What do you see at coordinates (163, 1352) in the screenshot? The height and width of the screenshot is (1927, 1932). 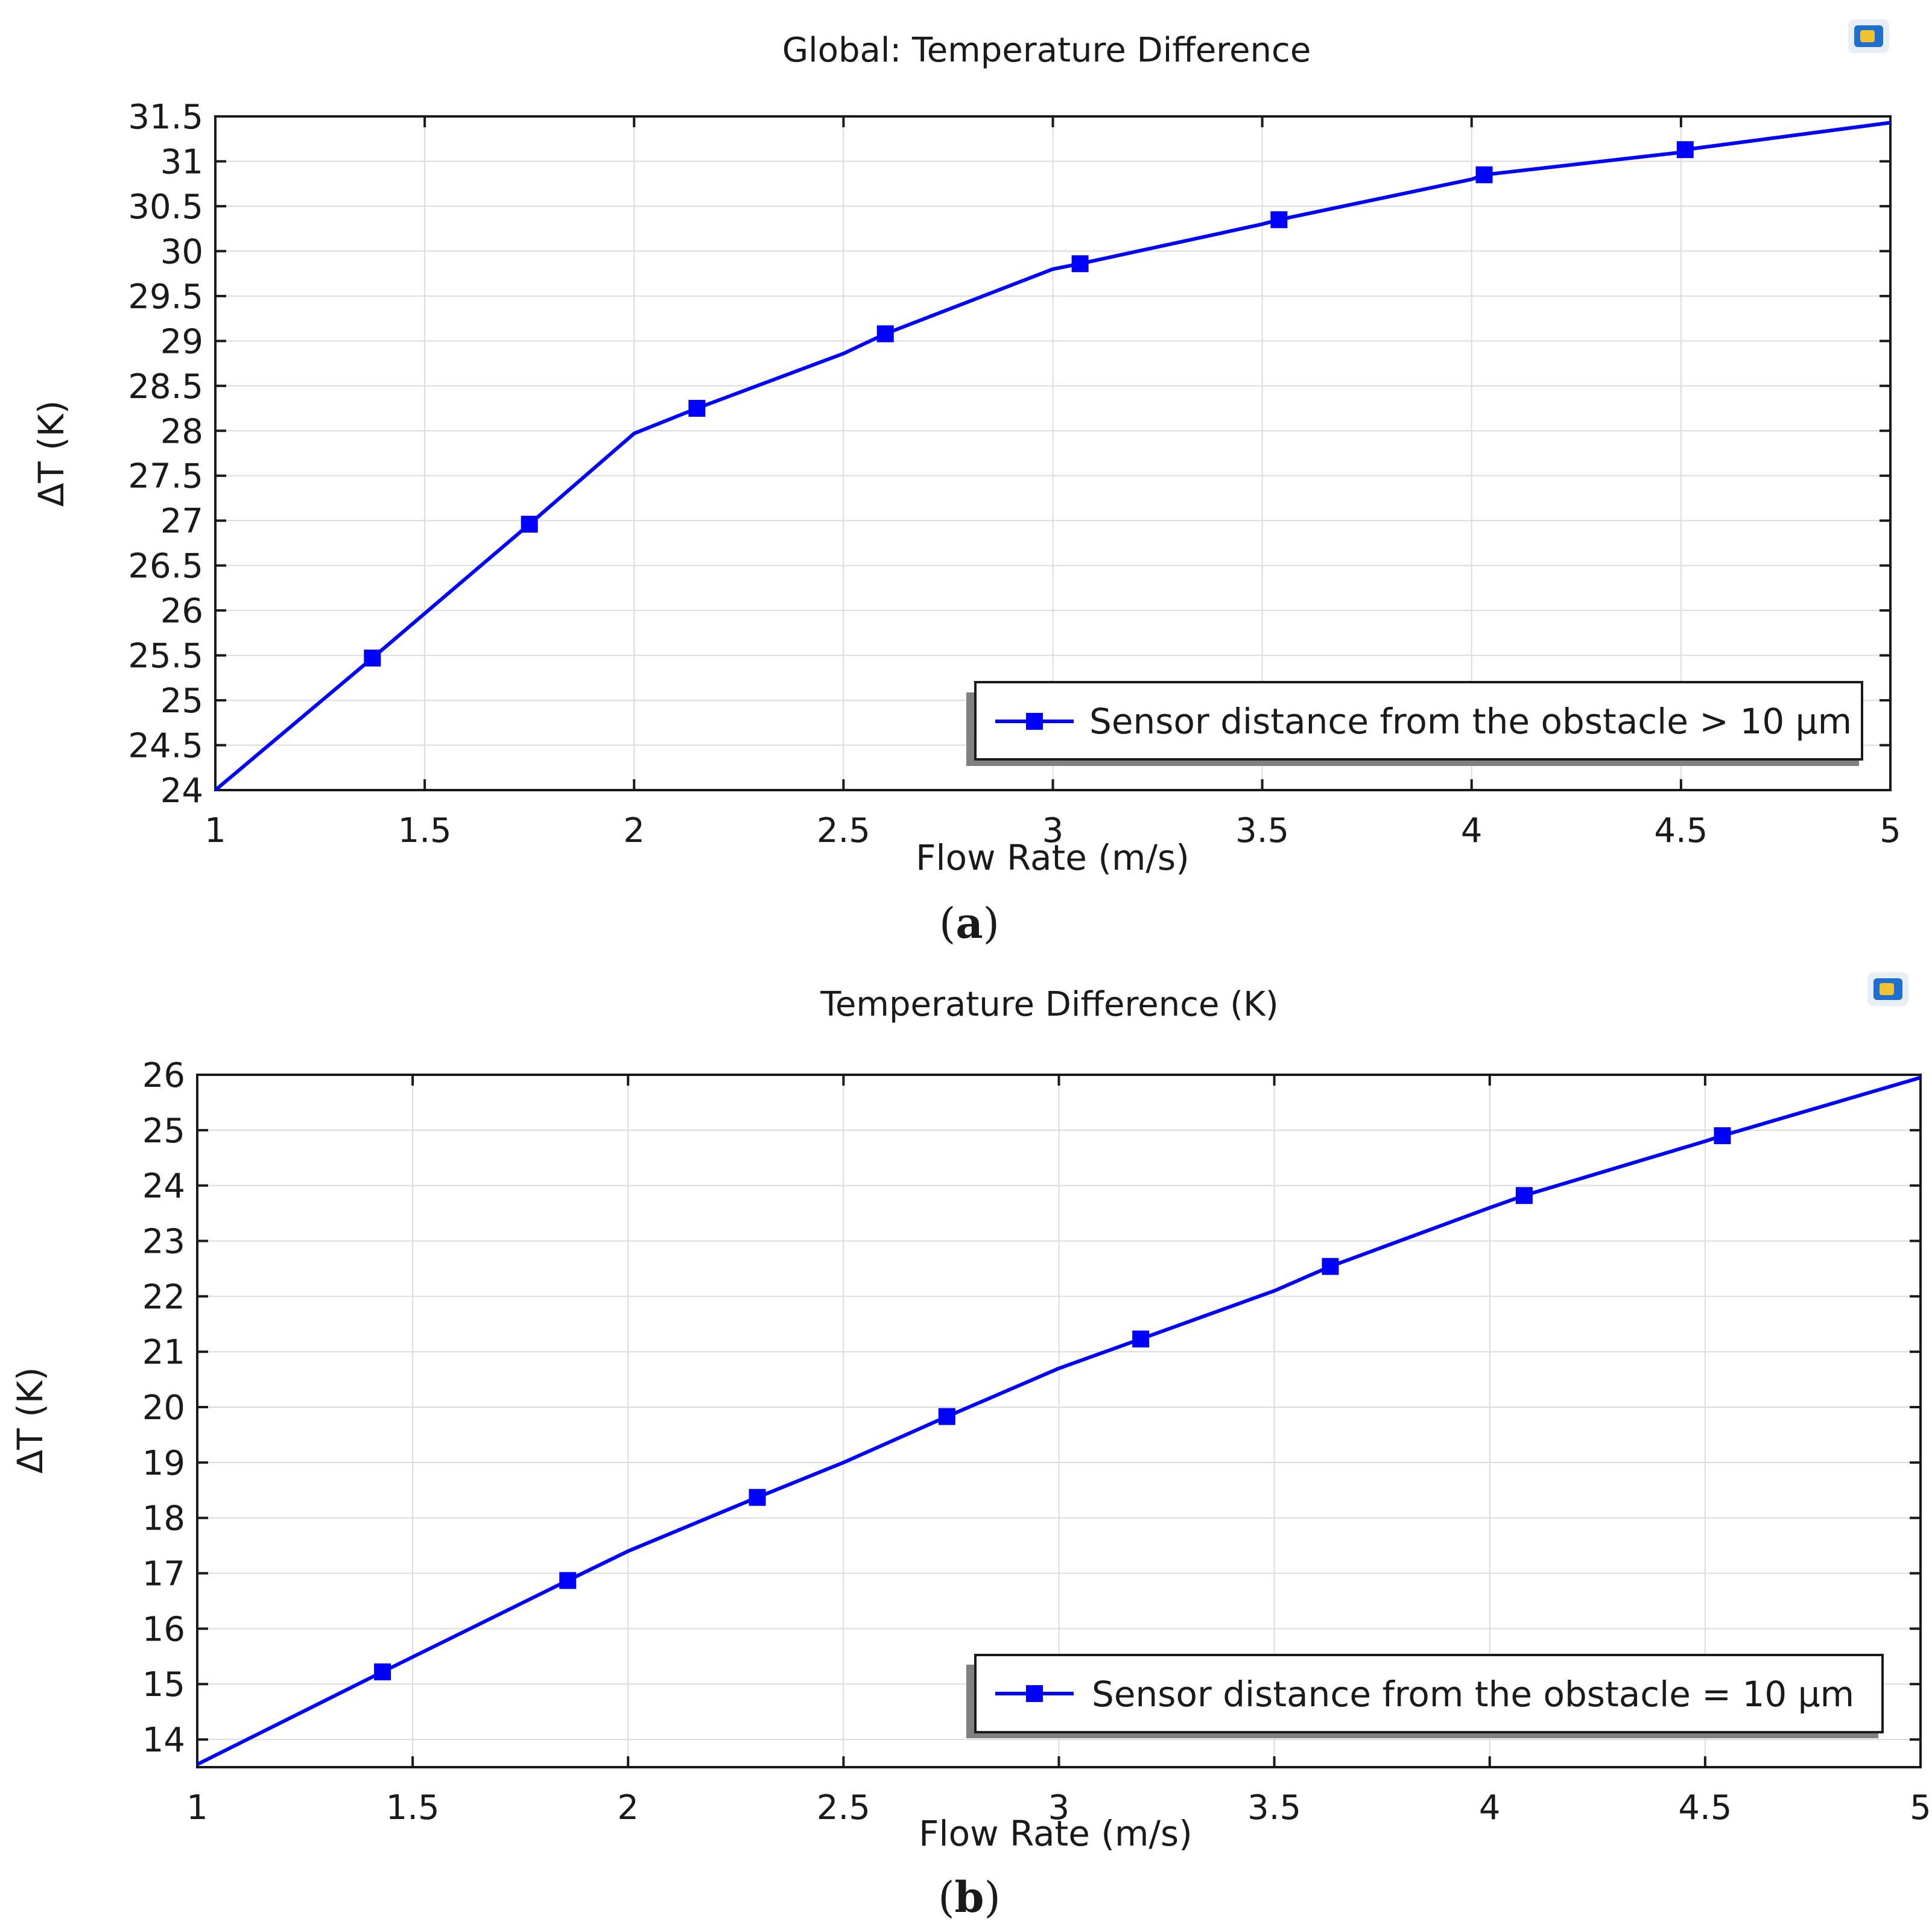 I see `y-tick-label: 21` at bounding box center [163, 1352].